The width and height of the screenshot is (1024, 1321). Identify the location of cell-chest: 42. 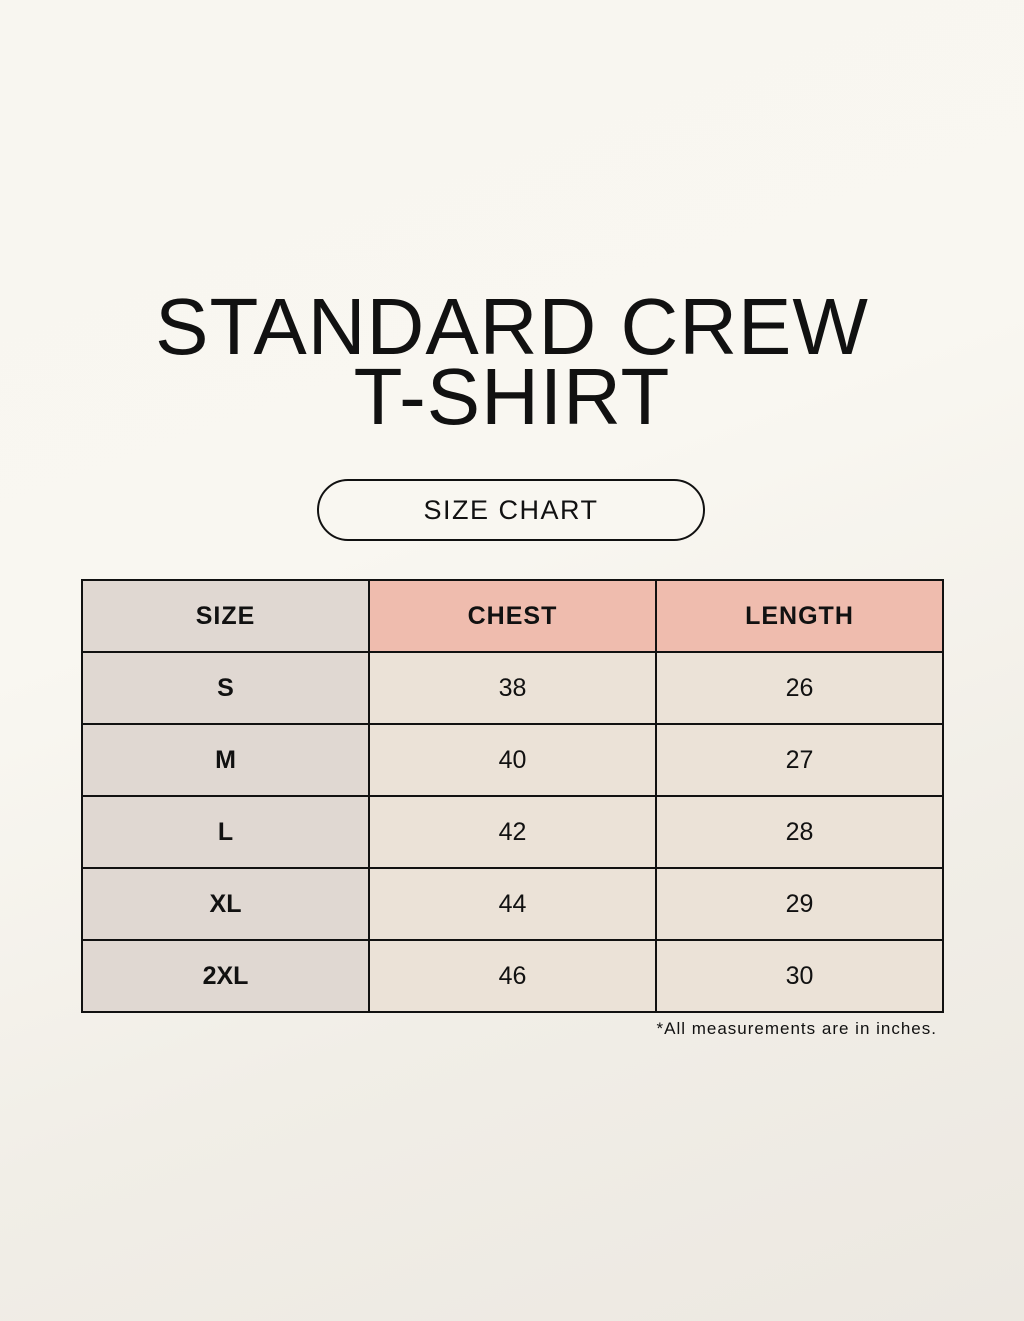
(512, 832).